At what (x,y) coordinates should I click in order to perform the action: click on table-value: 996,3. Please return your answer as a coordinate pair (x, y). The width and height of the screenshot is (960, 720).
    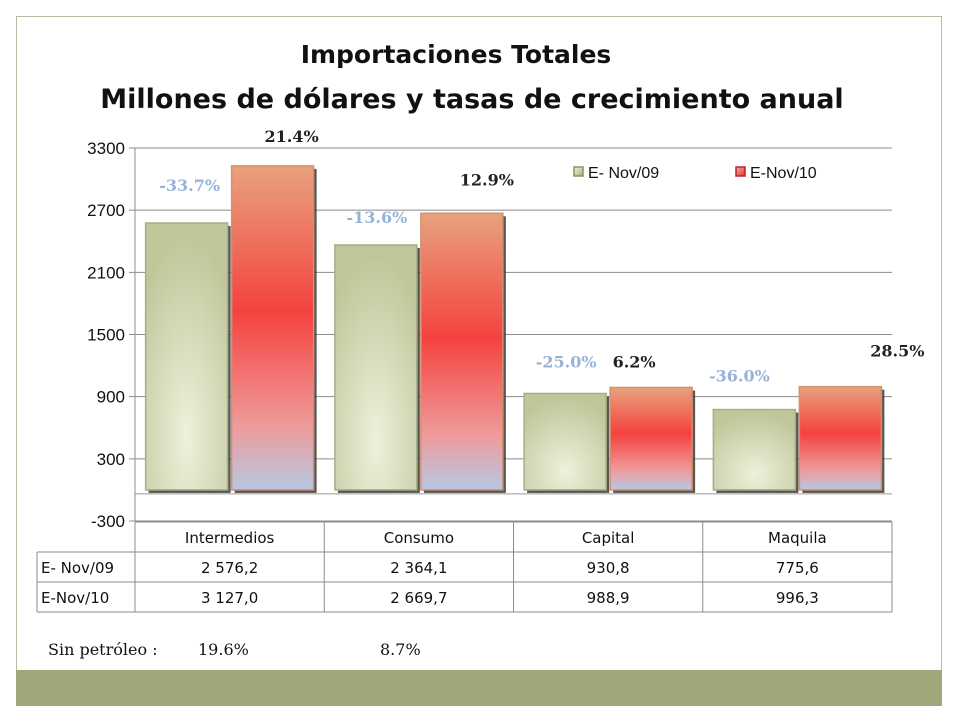
    Looking at the image, I should click on (797, 598).